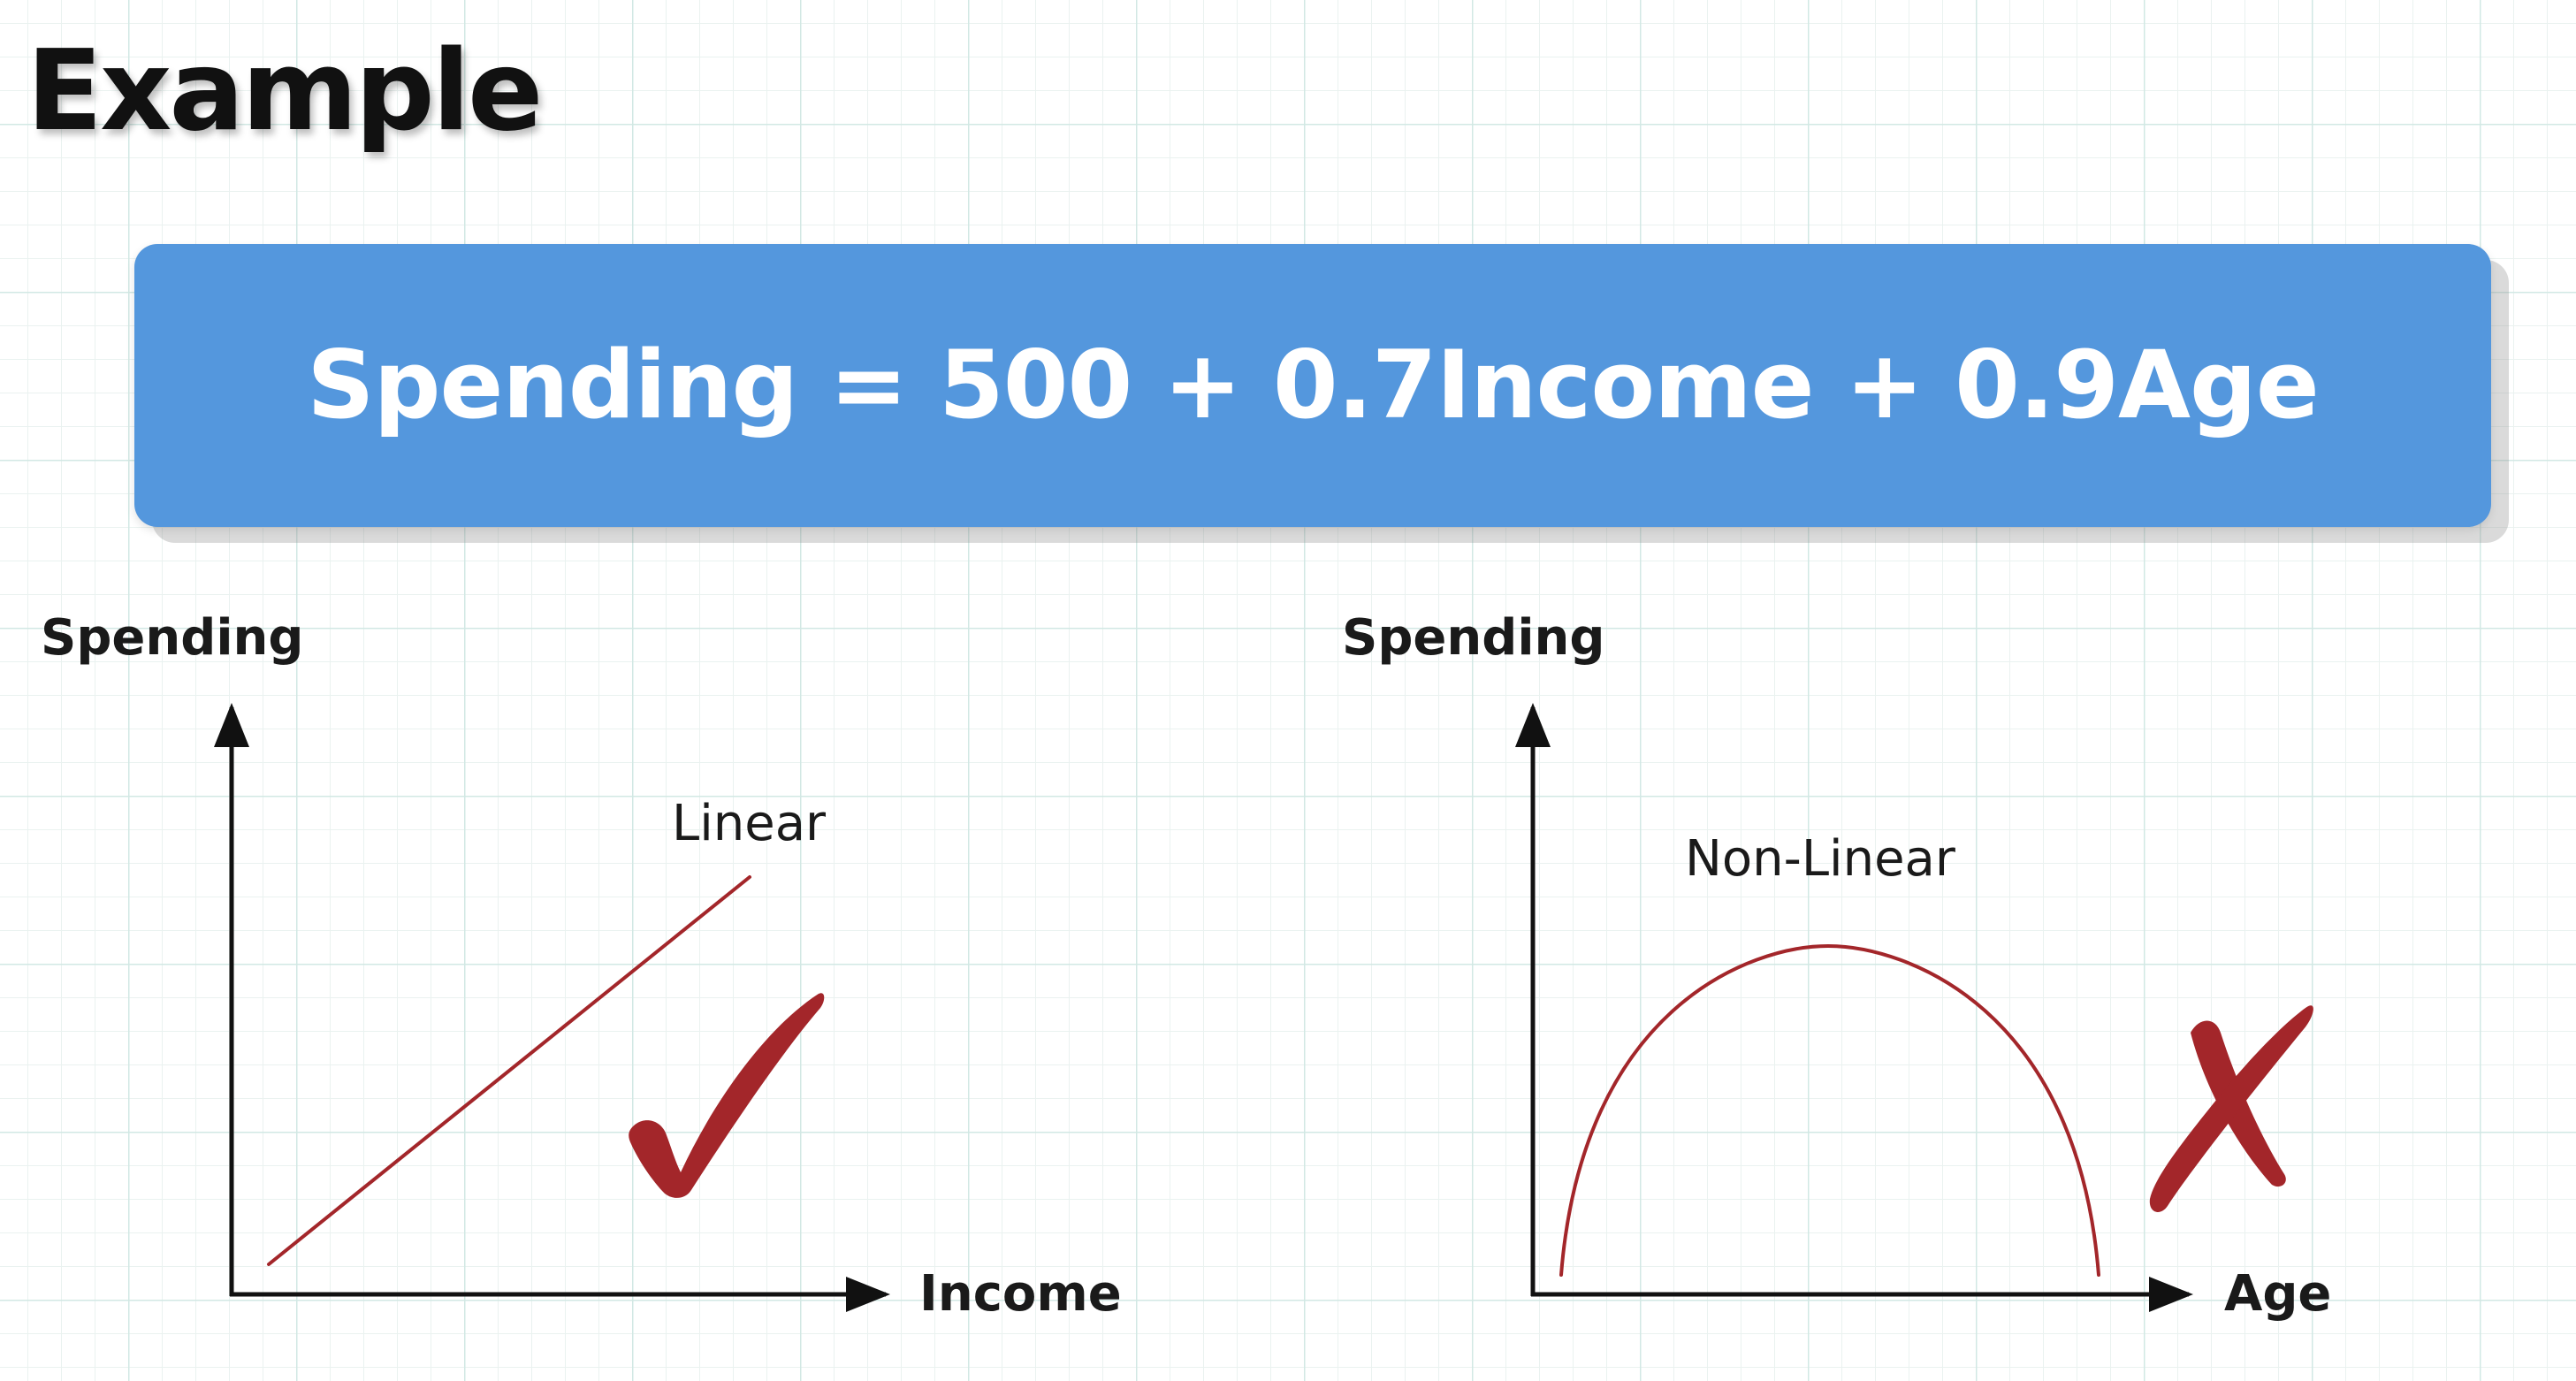 Image resolution: width=2576 pixels, height=1381 pixels. I want to click on right-axes, so click(1854, 1007).